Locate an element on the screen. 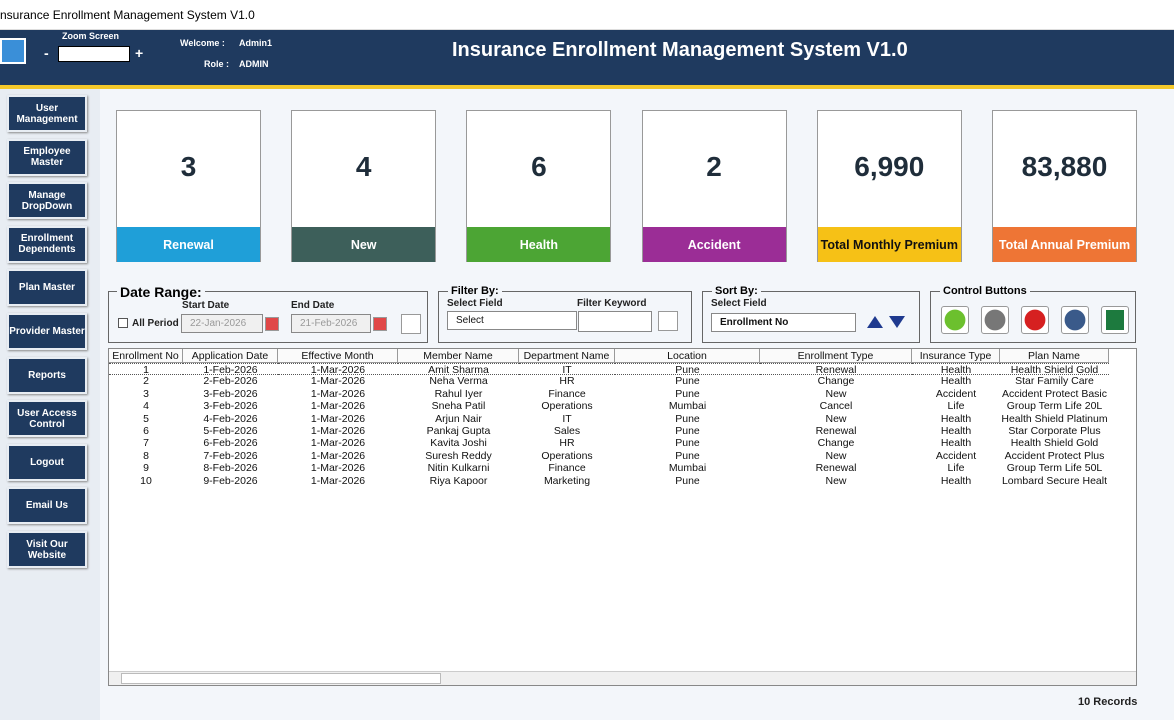 The height and width of the screenshot is (720, 1174). add-button is located at coordinates (955, 320).